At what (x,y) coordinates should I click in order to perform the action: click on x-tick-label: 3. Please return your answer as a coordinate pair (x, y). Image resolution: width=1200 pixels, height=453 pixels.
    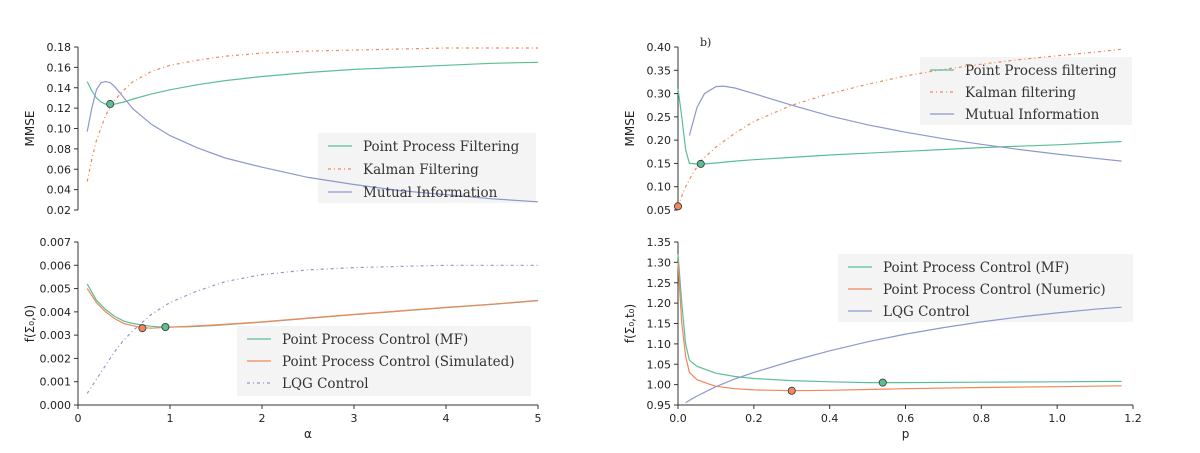
    Looking at the image, I should click on (354, 418).